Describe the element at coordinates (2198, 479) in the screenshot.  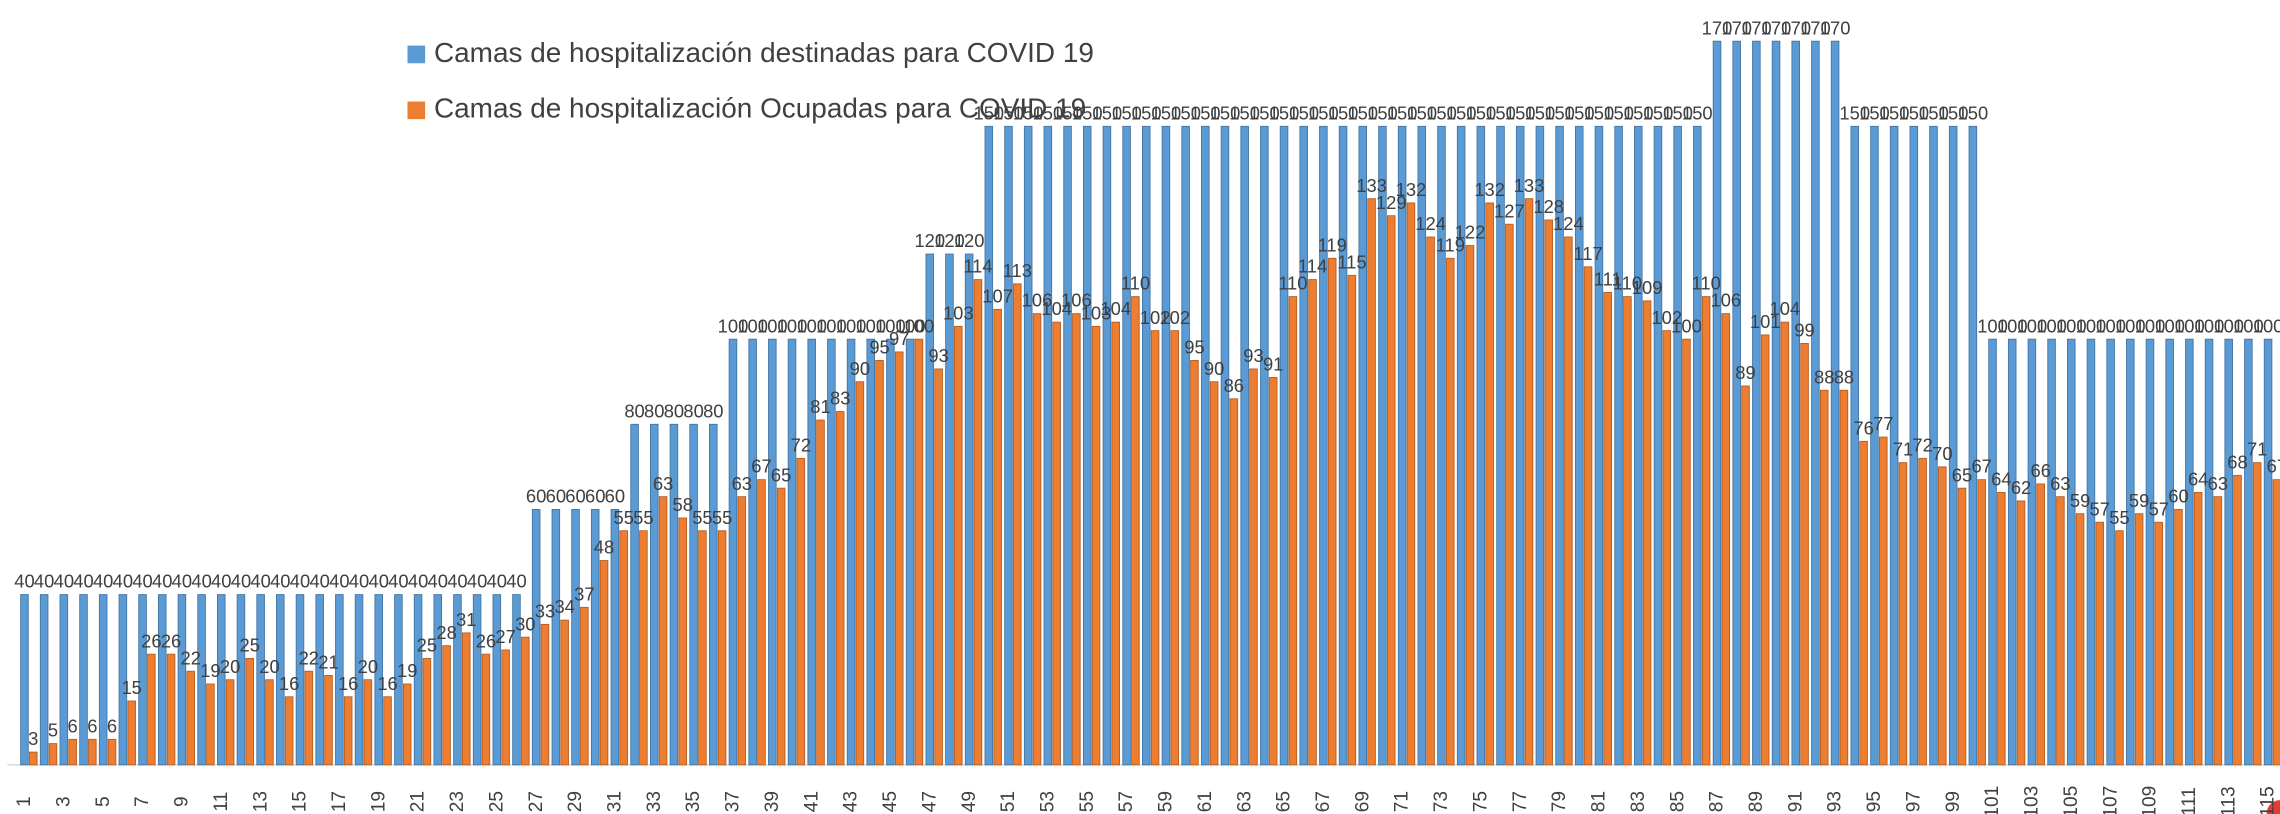
I see `data-label: 64` at that location.